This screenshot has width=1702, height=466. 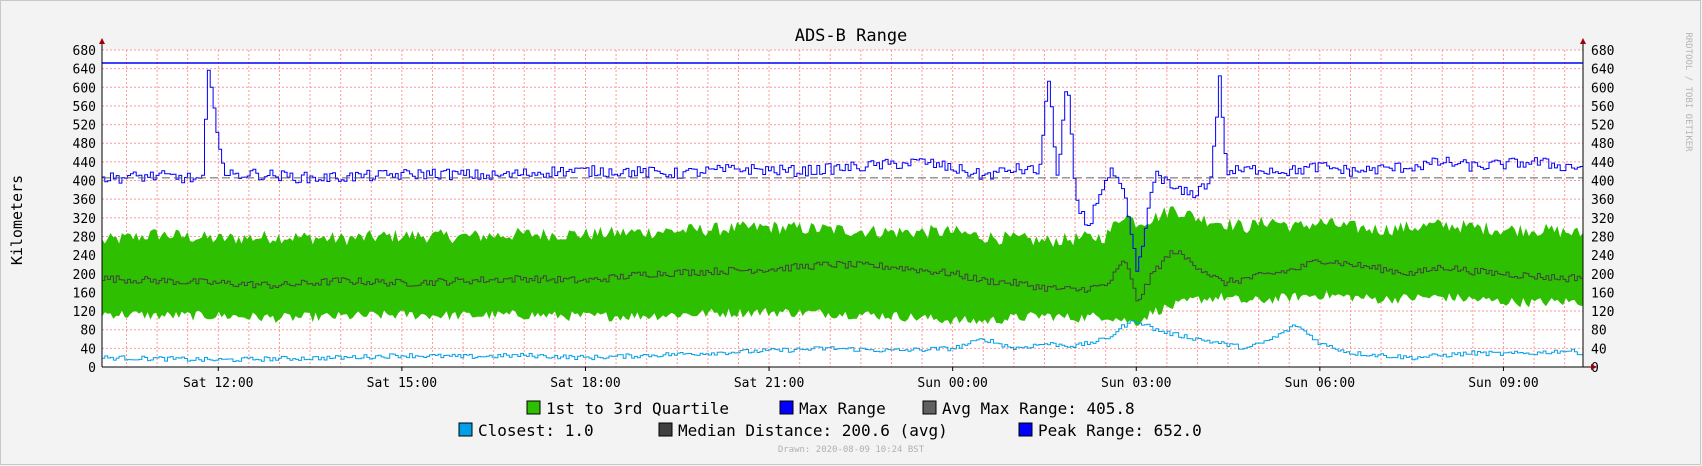 I want to click on legend-label: Max Range, so click(x=842, y=408).